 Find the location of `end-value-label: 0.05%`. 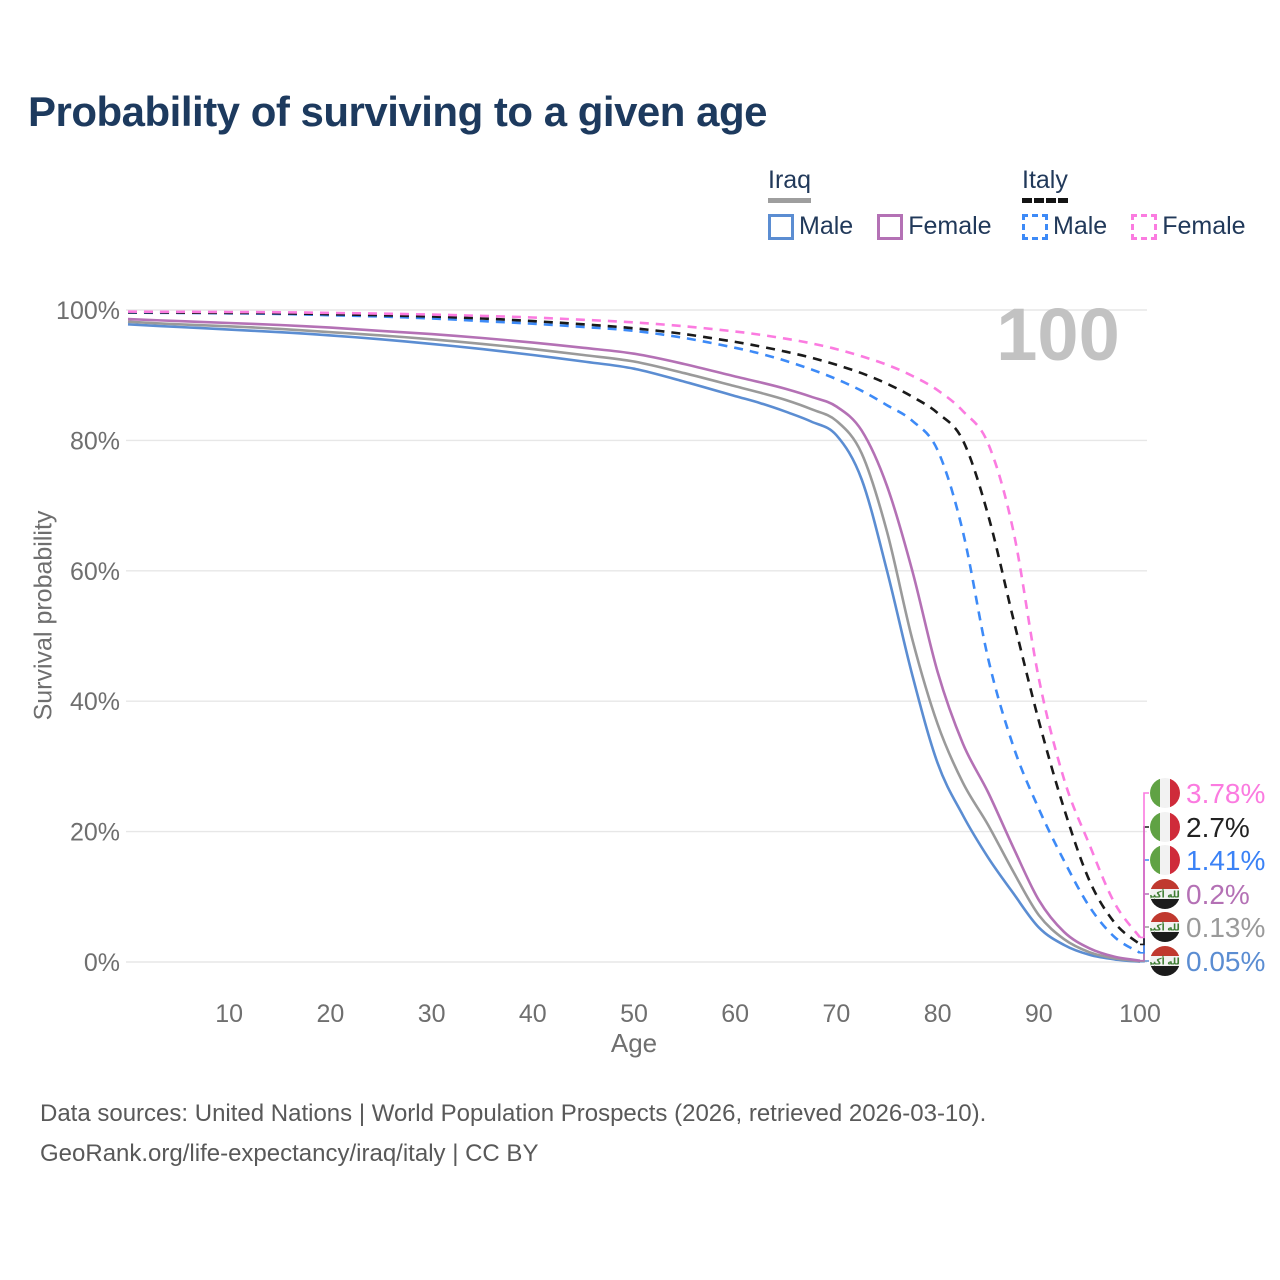

end-value-label: 0.05% is located at coordinates (1225, 961).